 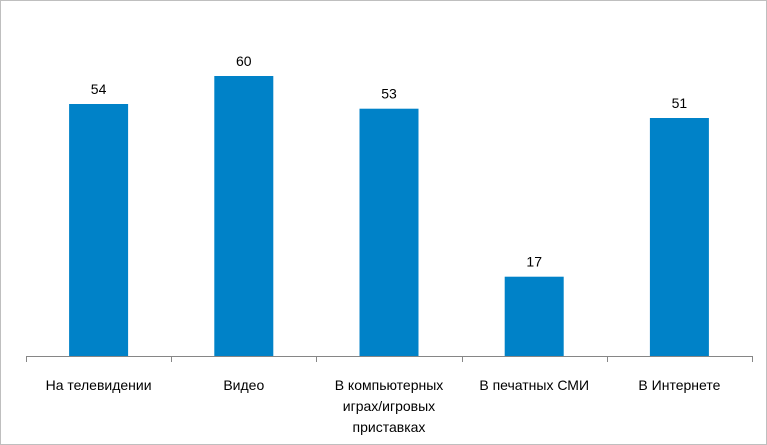 I want to click on data-label-2: 60, so click(x=244, y=61).